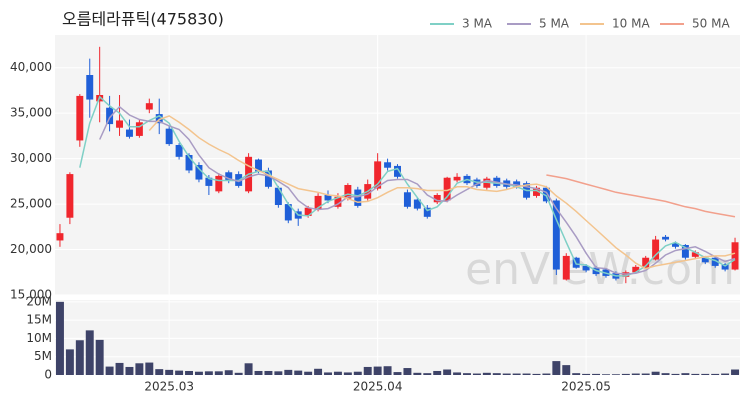  What do you see at coordinates (169, 387) in the screenshot?
I see `x-tick-label: 2025.03` at bounding box center [169, 387].